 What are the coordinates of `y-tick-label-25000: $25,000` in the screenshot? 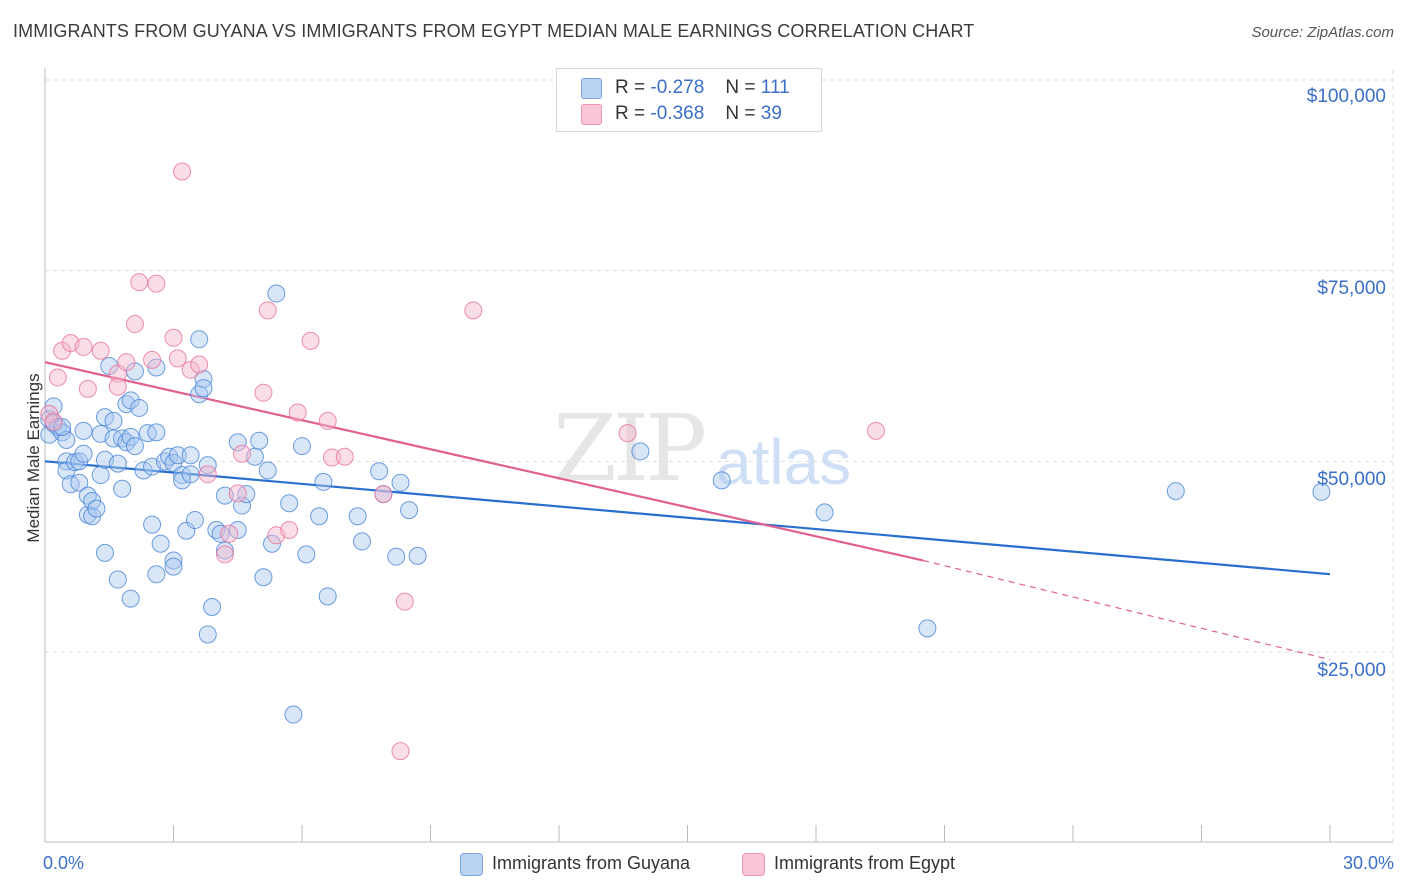 It's located at (1351, 670).